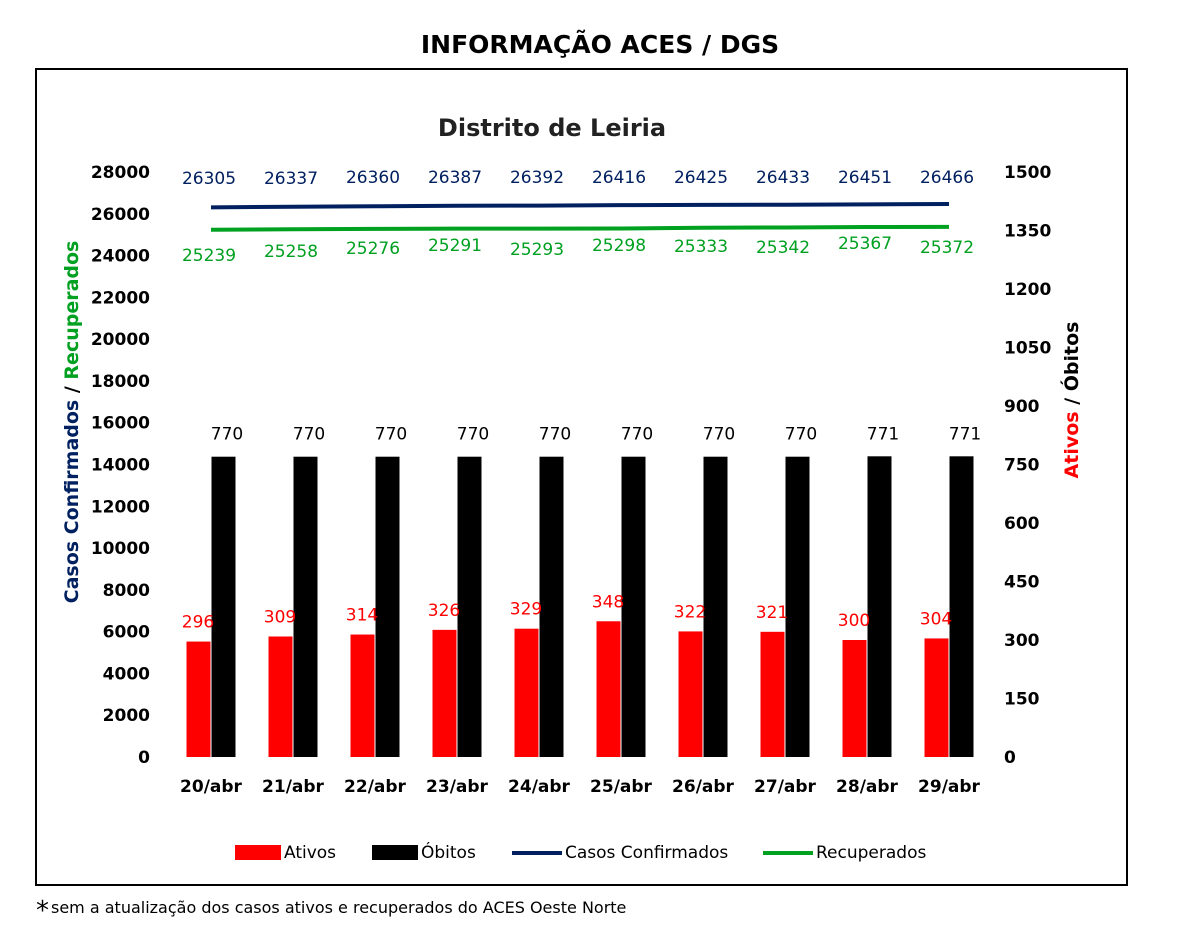 This screenshot has height=950, width=1200. I want to click on data-label-casos-confirmados: 26433, so click(783, 178).